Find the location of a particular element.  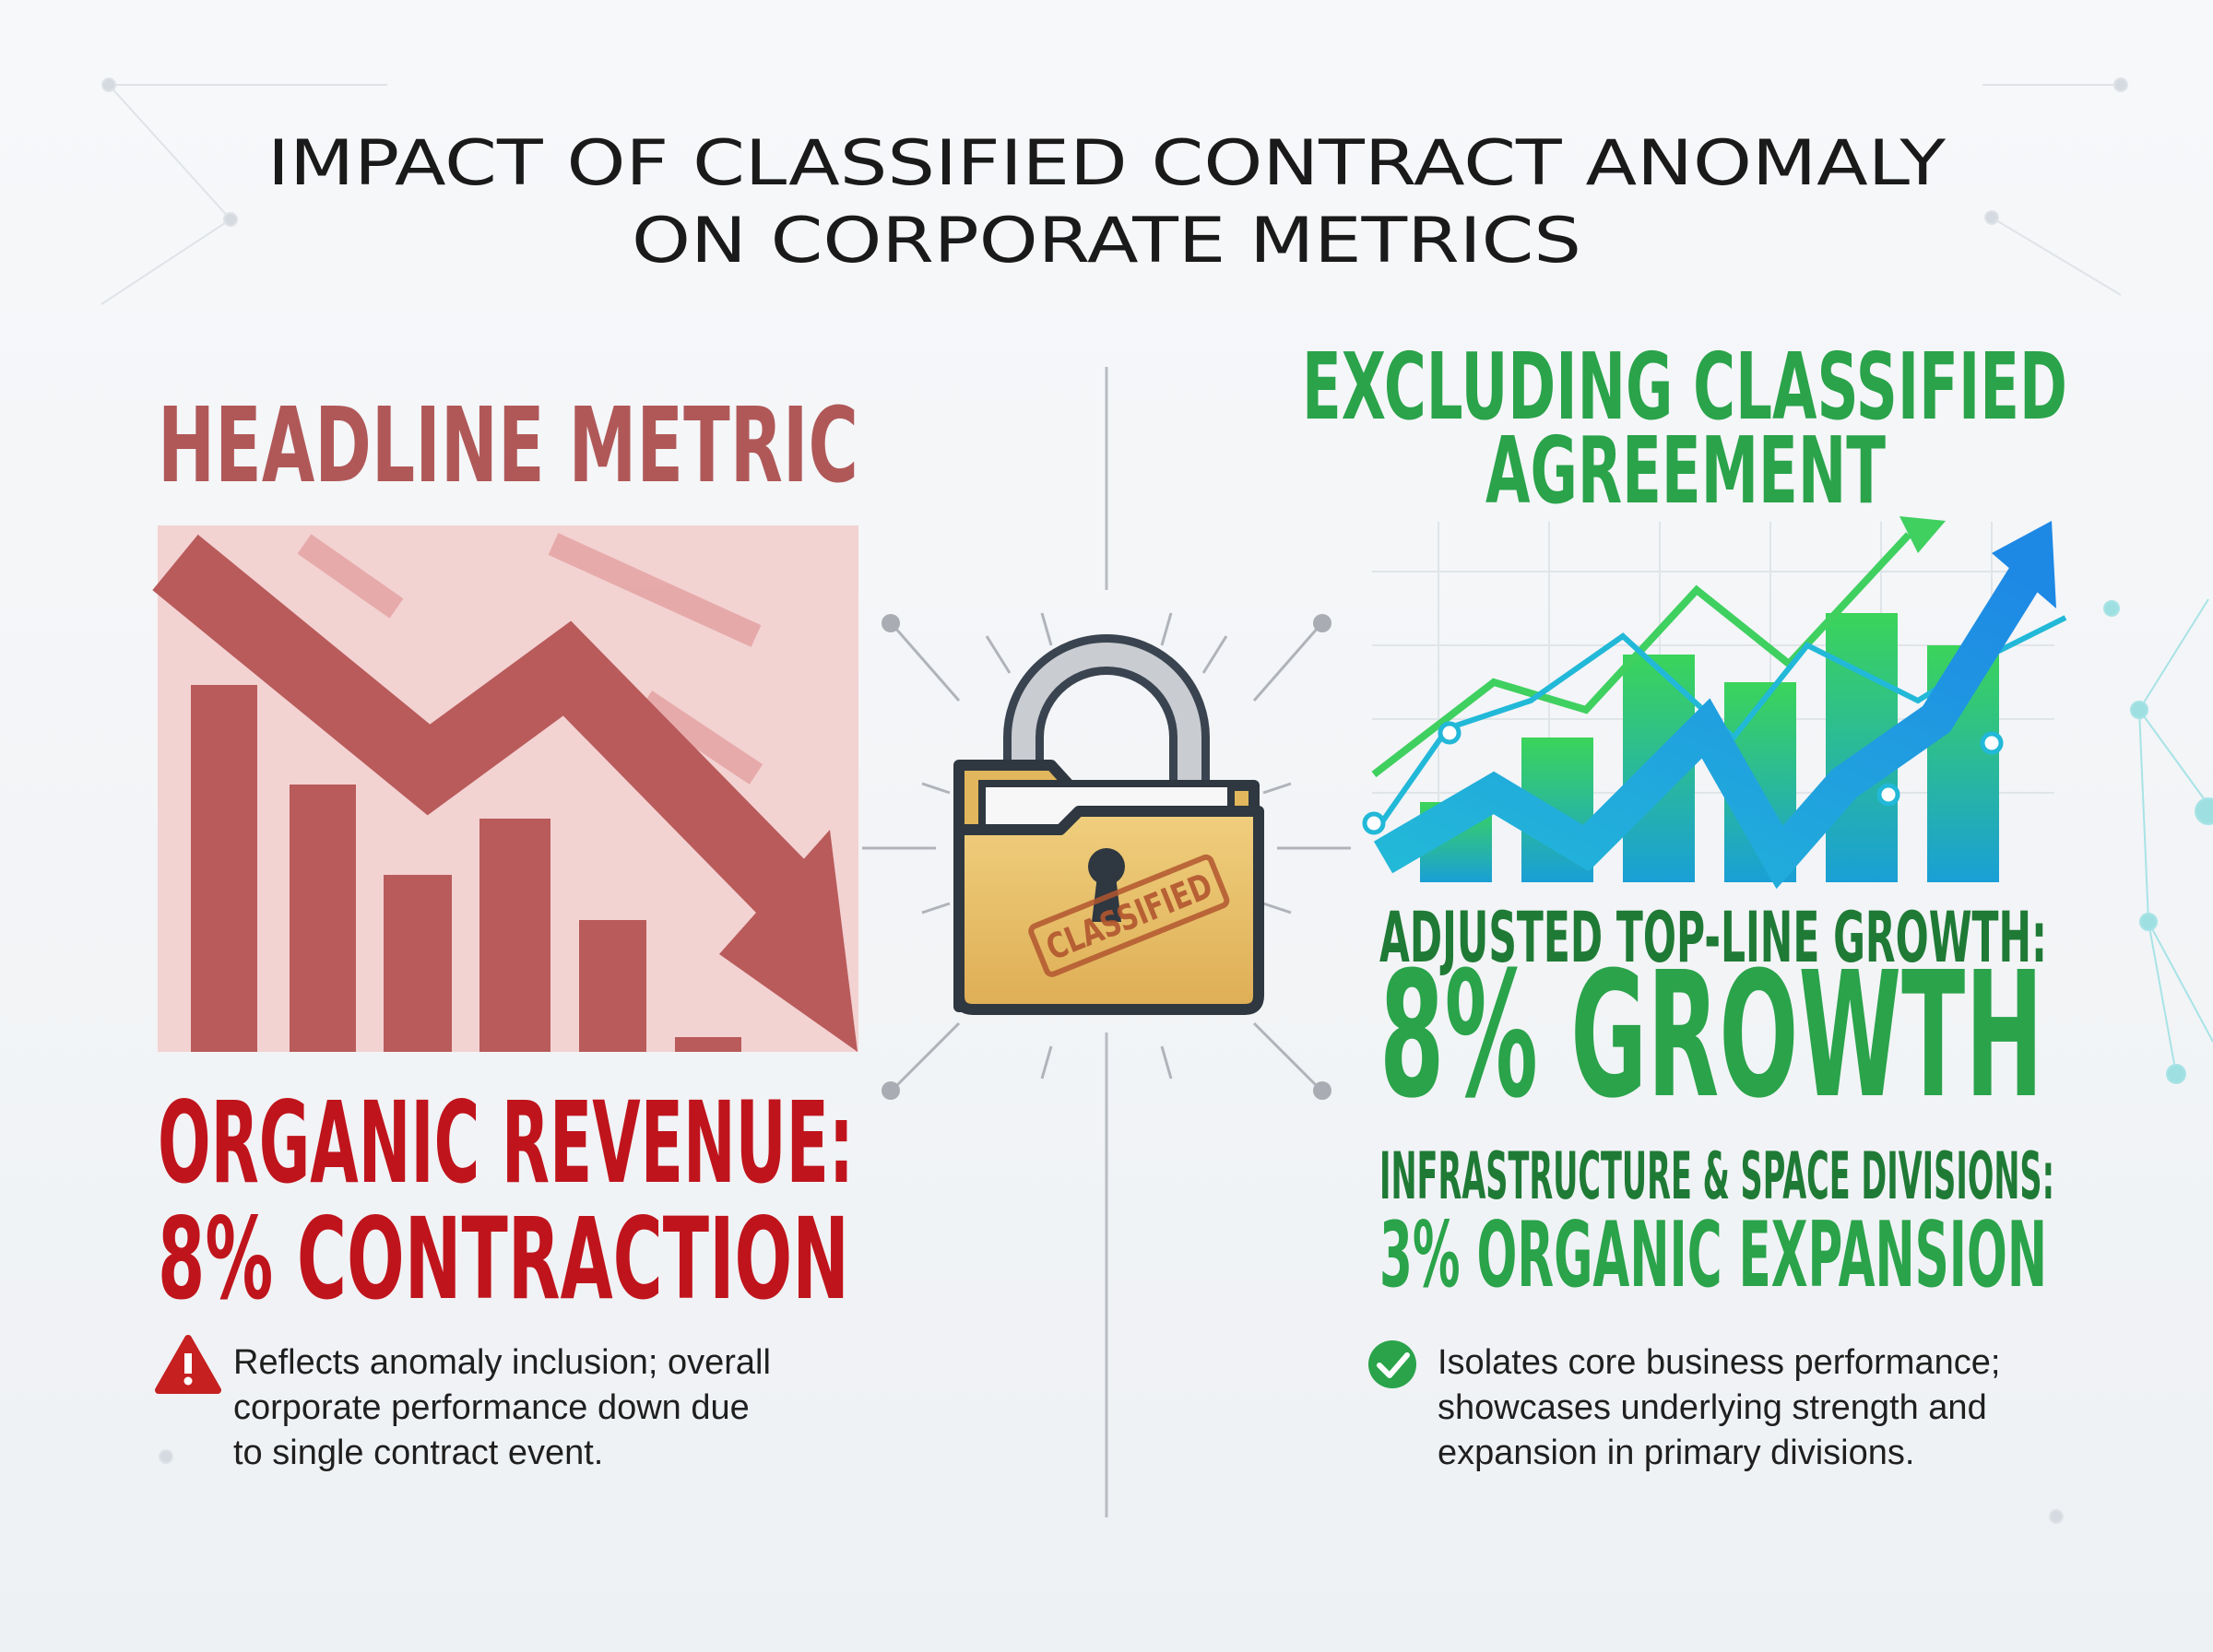

left-note-line: to single contract event. is located at coordinates (418, 1453).